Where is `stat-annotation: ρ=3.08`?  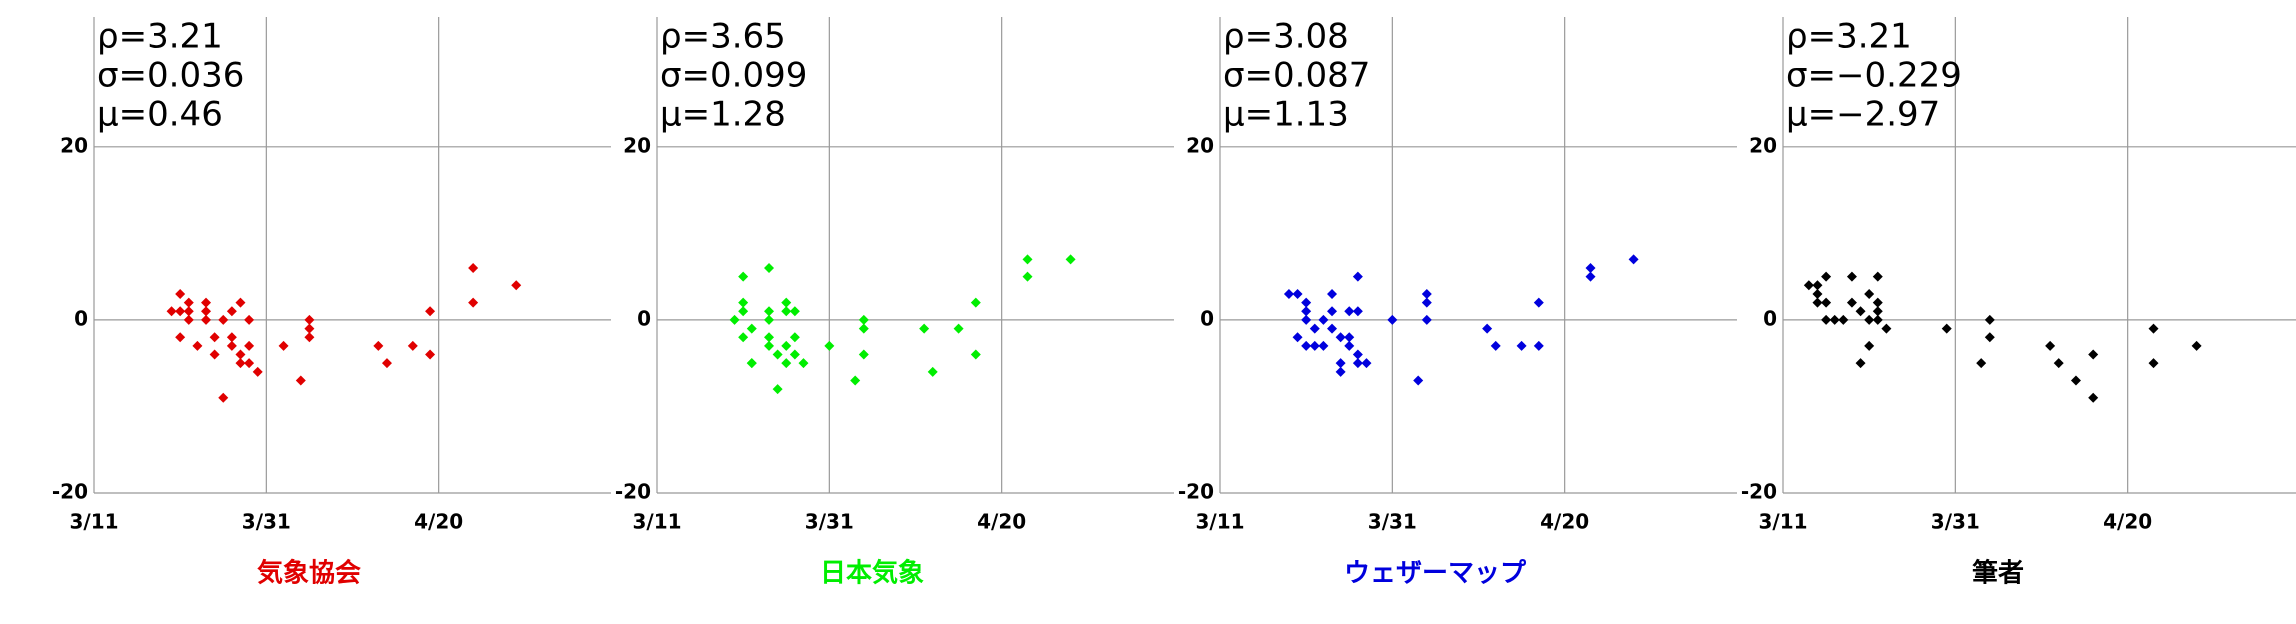 stat-annotation: ρ=3.08 is located at coordinates (1286, 37).